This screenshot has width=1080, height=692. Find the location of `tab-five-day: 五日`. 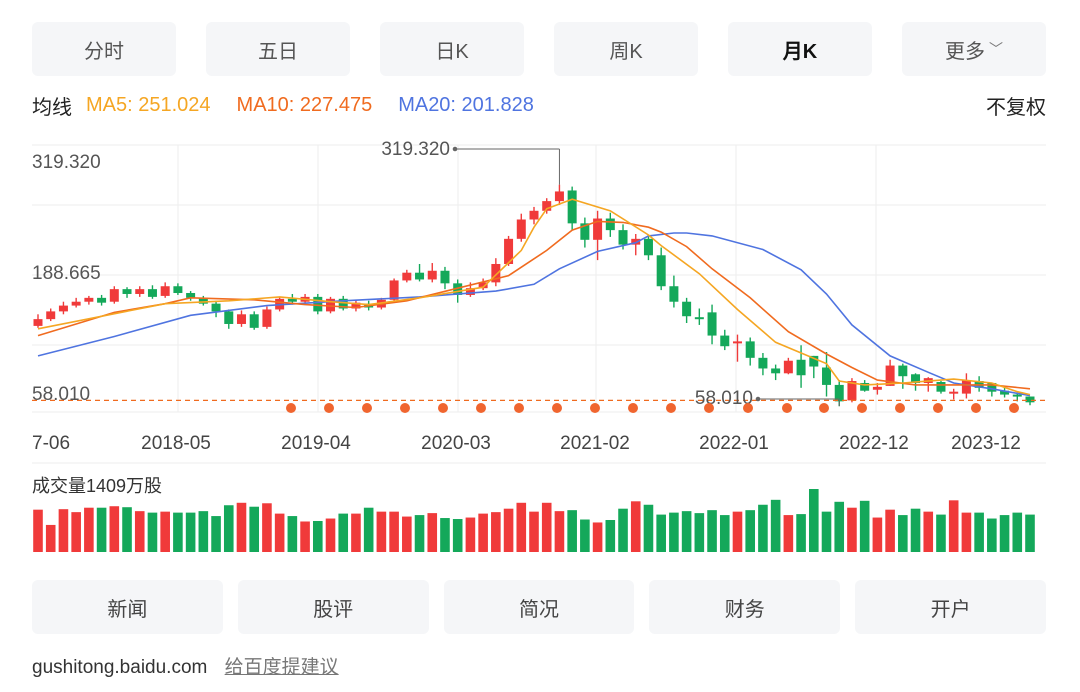

tab-five-day: 五日 is located at coordinates (278, 49).